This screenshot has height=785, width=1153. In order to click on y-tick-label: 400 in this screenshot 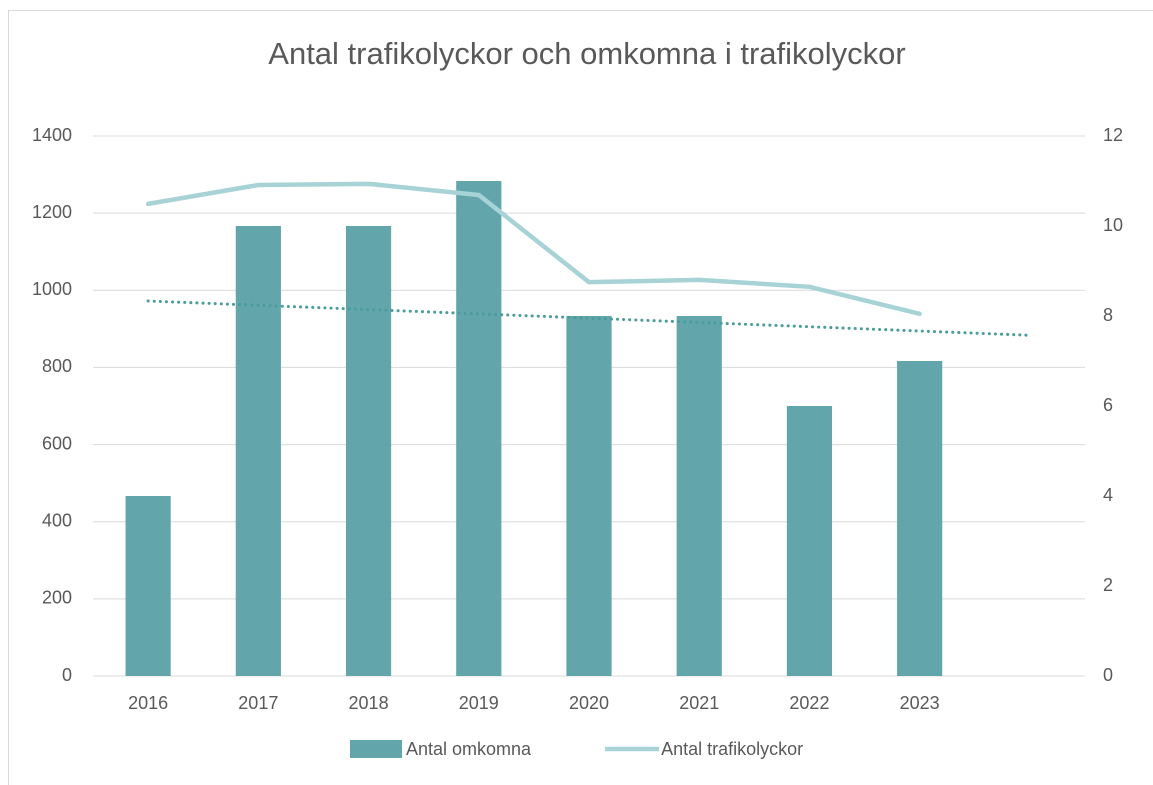, I will do `click(57, 520)`.